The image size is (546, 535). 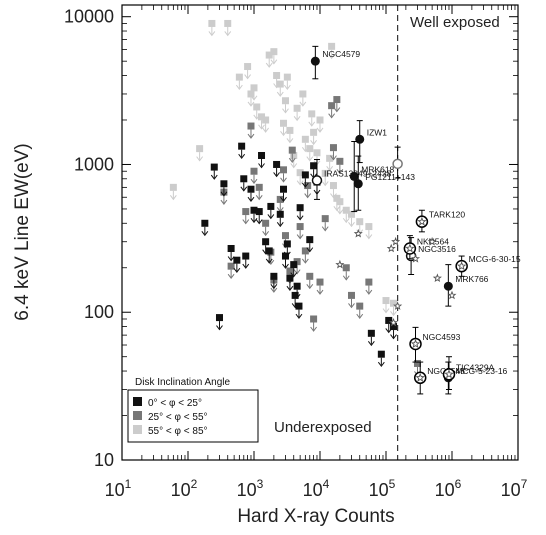 What do you see at coordinates (471, 279) in the screenshot?
I see `source-label: MRK766` at bounding box center [471, 279].